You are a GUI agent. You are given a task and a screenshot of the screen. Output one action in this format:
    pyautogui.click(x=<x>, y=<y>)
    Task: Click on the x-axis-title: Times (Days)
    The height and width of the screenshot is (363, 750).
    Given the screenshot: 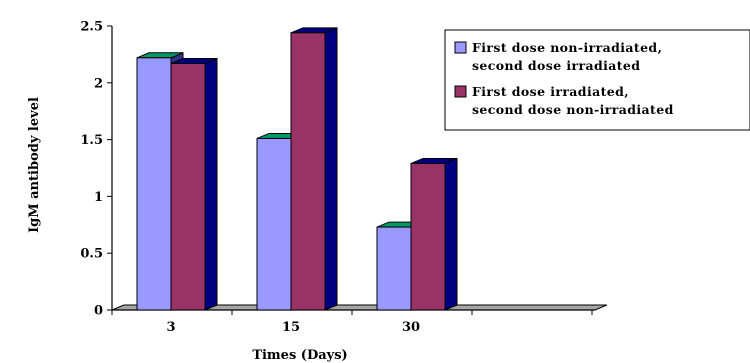 What is the action you would take?
    pyautogui.click(x=299, y=355)
    